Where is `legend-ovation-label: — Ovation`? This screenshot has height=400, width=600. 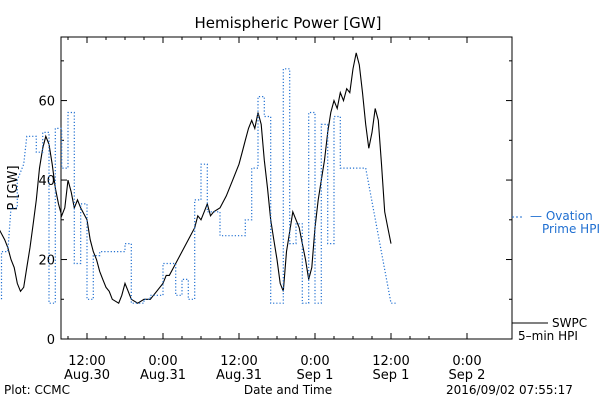 legend-ovation-label: — Ovation is located at coordinates (561, 216).